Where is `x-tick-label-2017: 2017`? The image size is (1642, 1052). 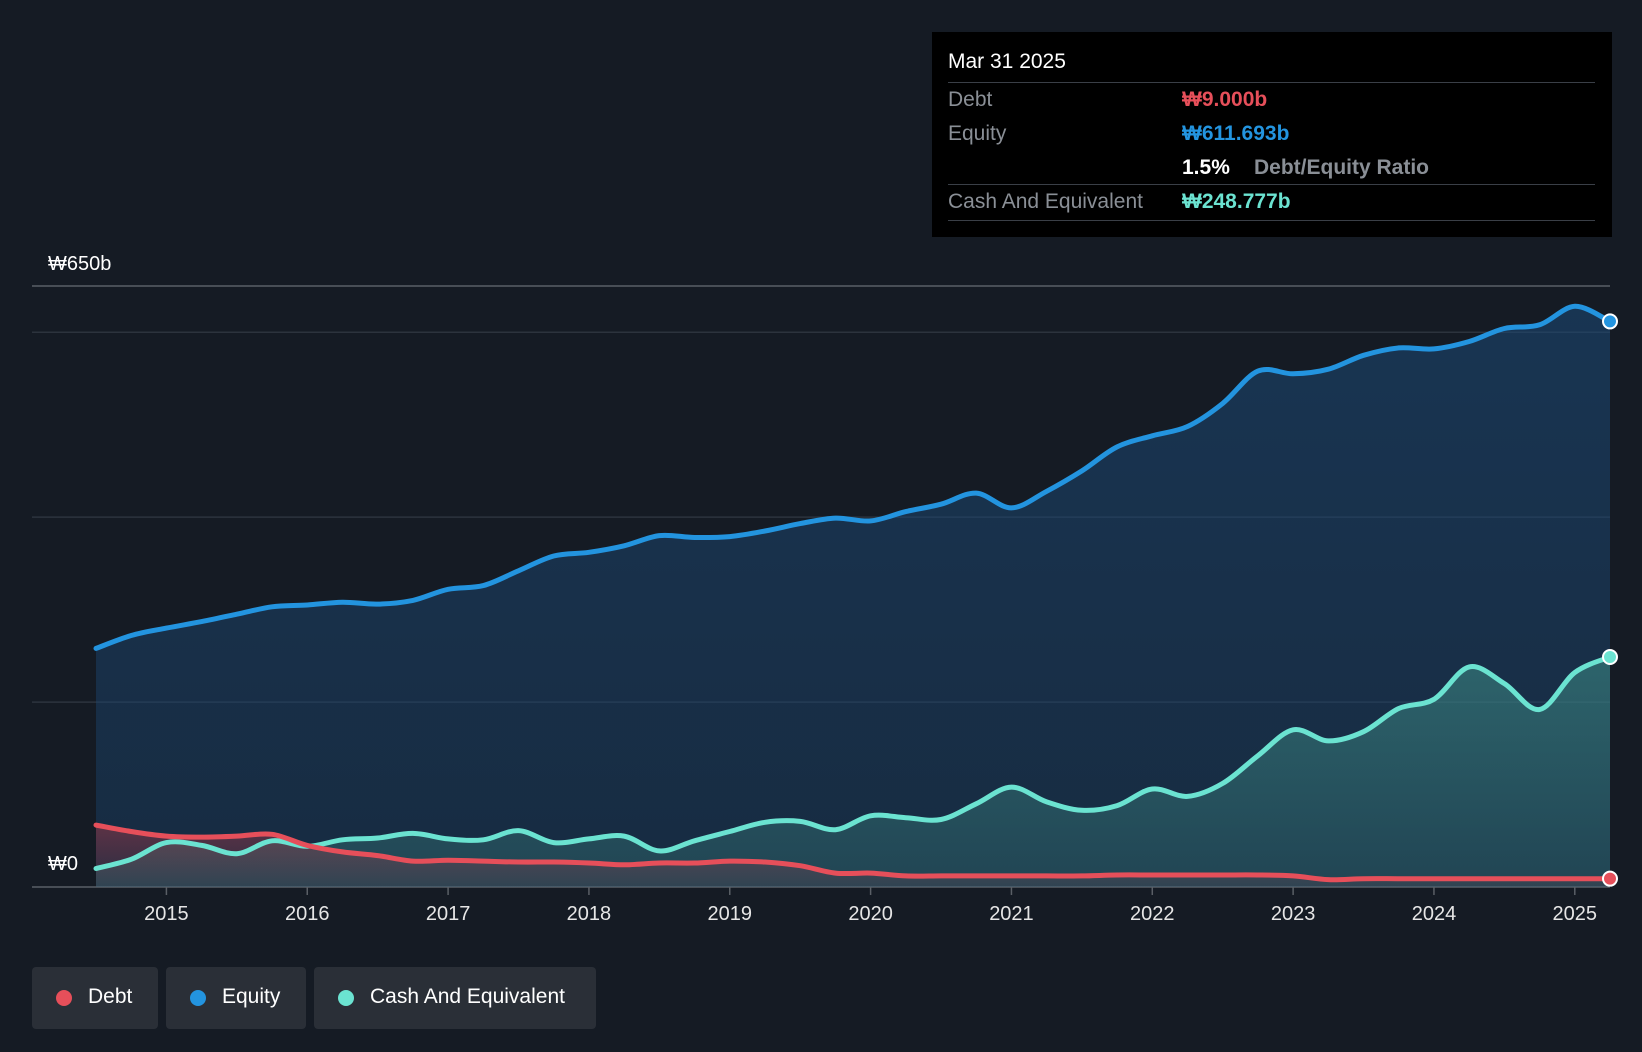
x-tick-label-2017: 2017 is located at coordinates (448, 914).